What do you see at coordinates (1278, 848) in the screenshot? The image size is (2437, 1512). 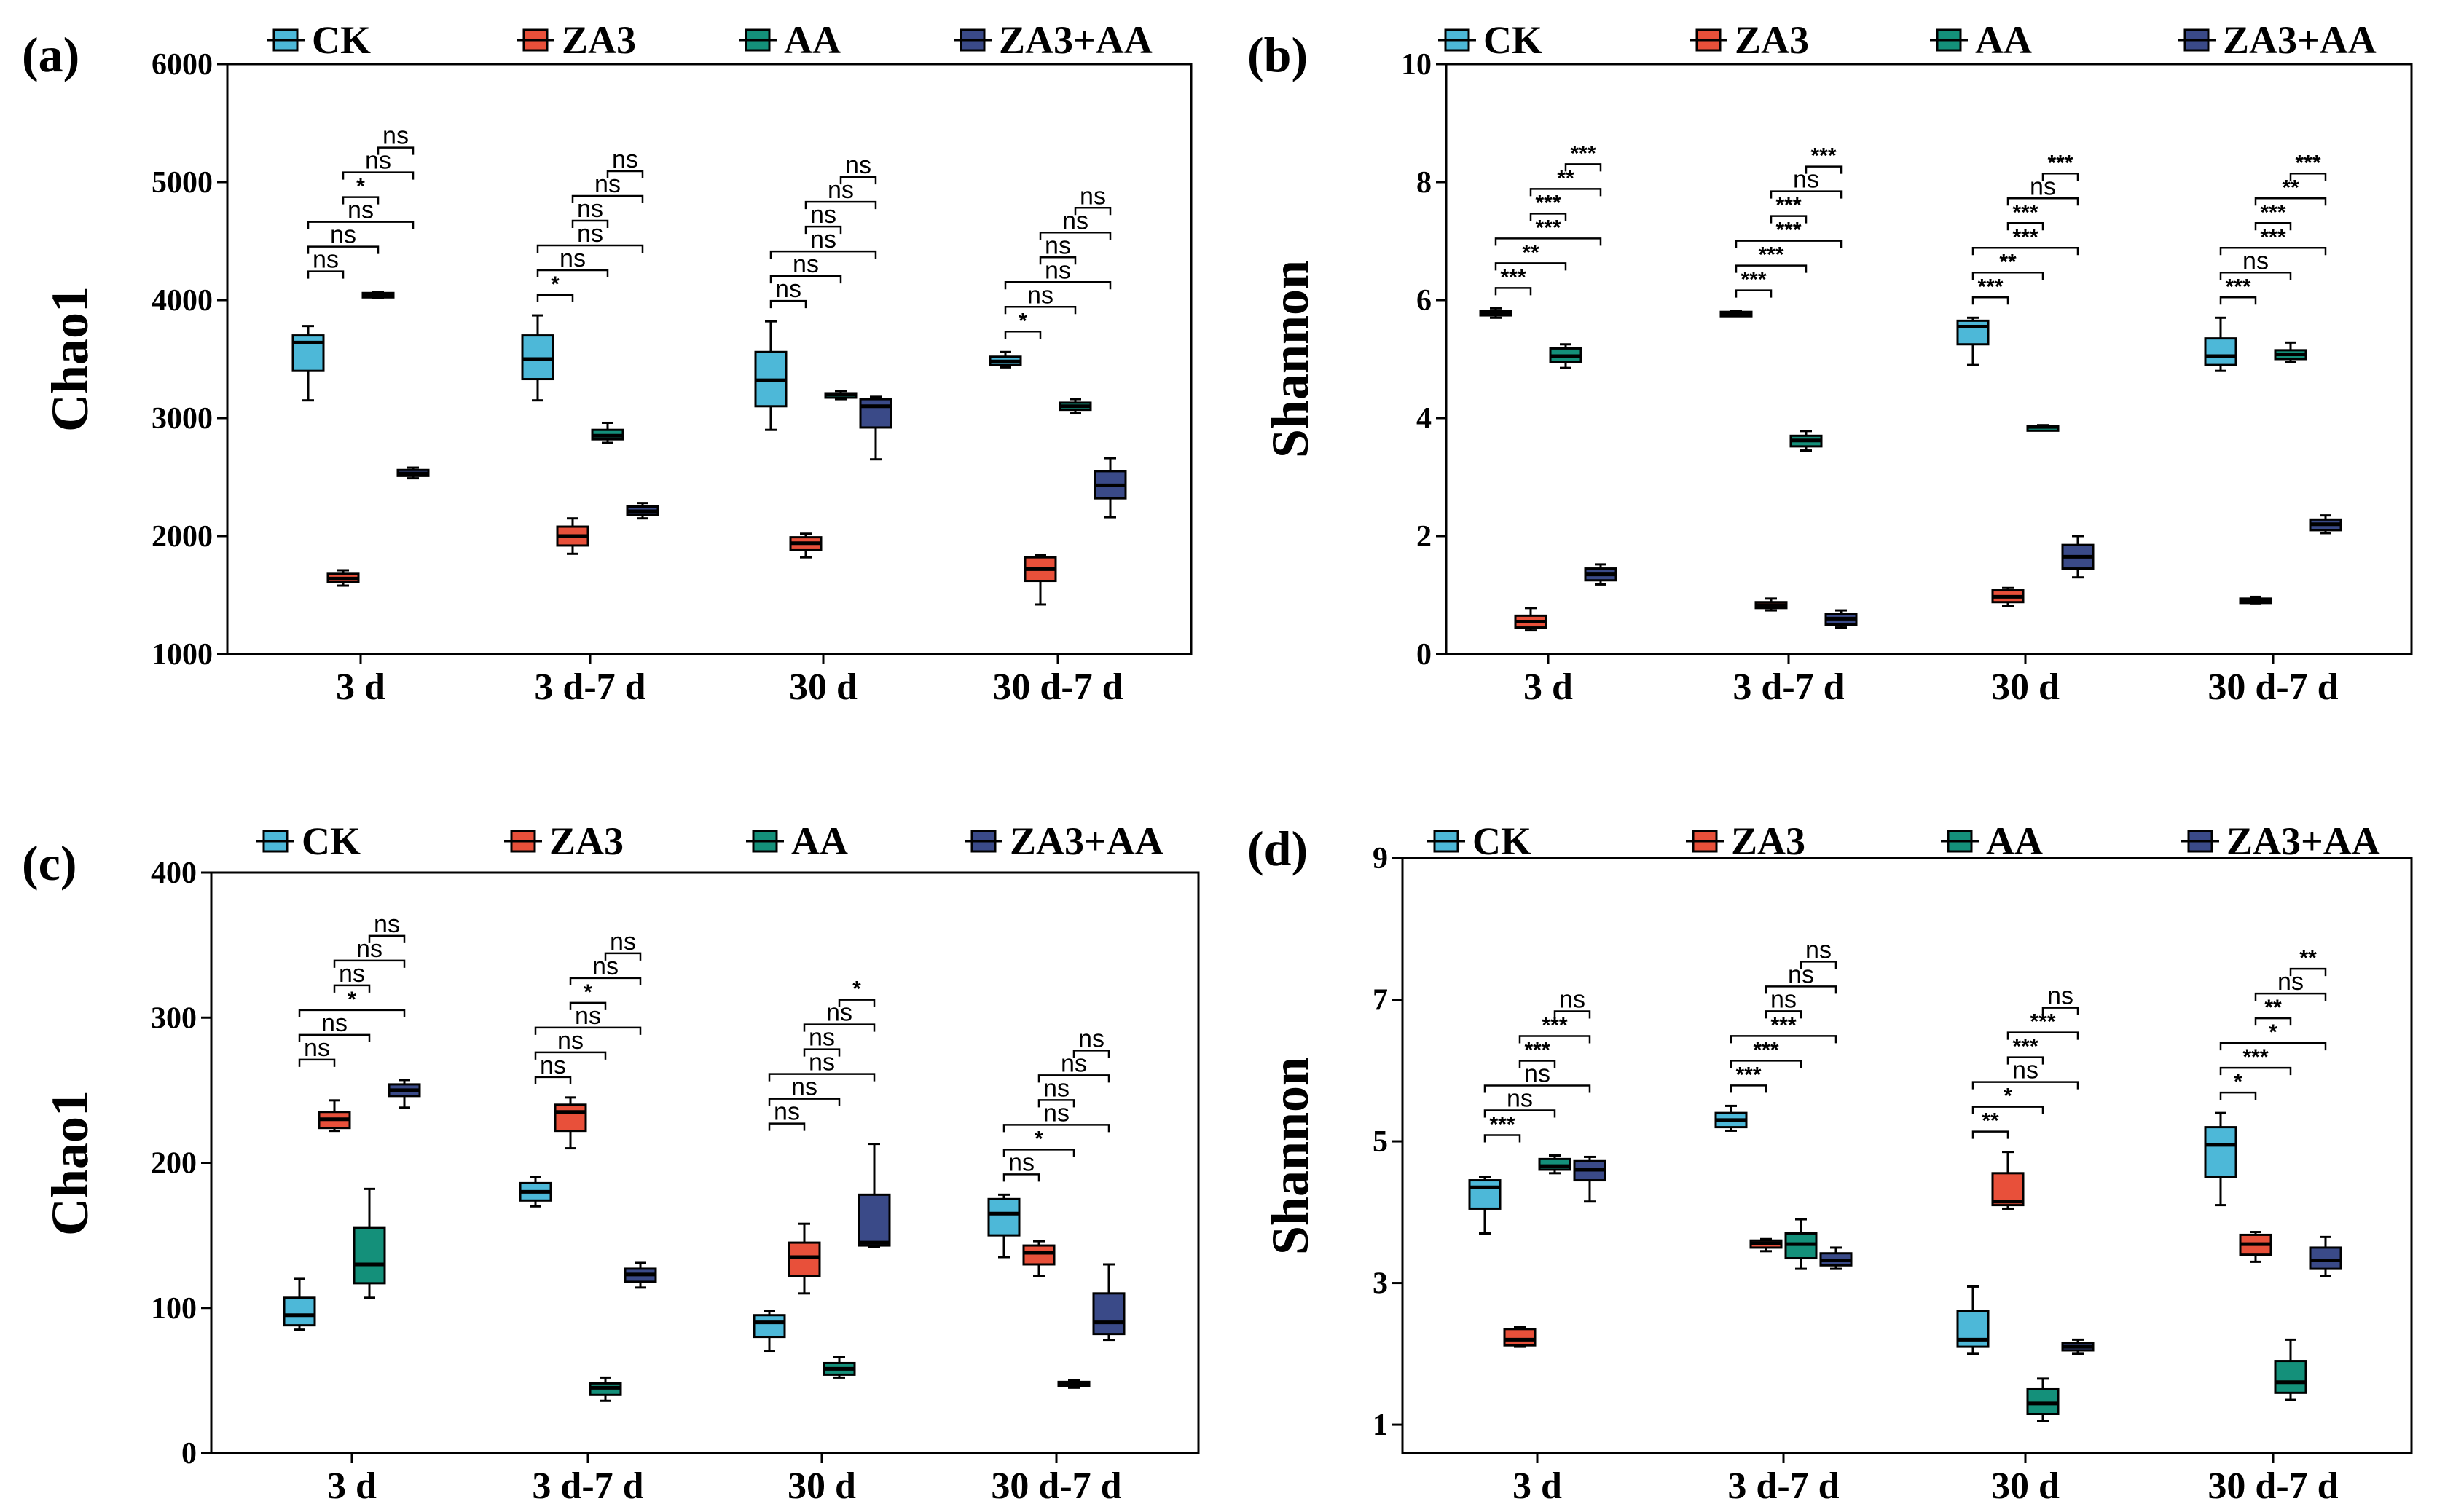 I see `panel-label: (d)` at bounding box center [1278, 848].